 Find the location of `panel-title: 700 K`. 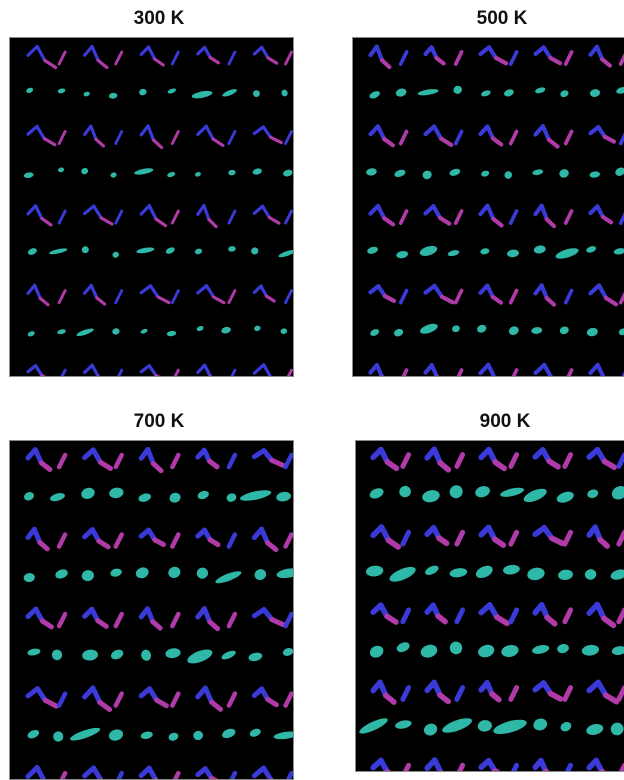

panel-title: 700 K is located at coordinates (159, 421).